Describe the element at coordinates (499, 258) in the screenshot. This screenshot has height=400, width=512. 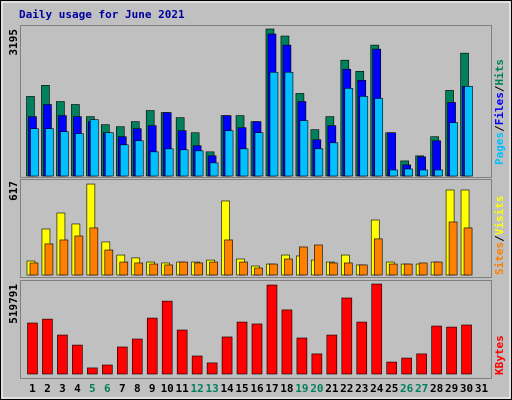
I see `legend-entry: Sites` at that location.